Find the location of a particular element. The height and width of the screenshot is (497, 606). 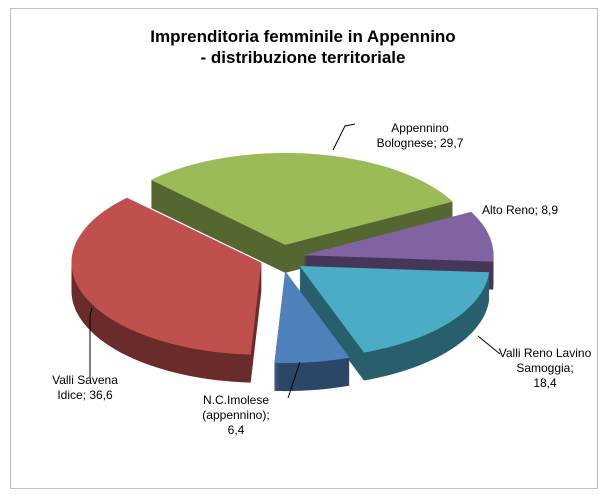

data-label: Valli Reno Lavino Samoggia; 18,4 is located at coordinates (545, 368).